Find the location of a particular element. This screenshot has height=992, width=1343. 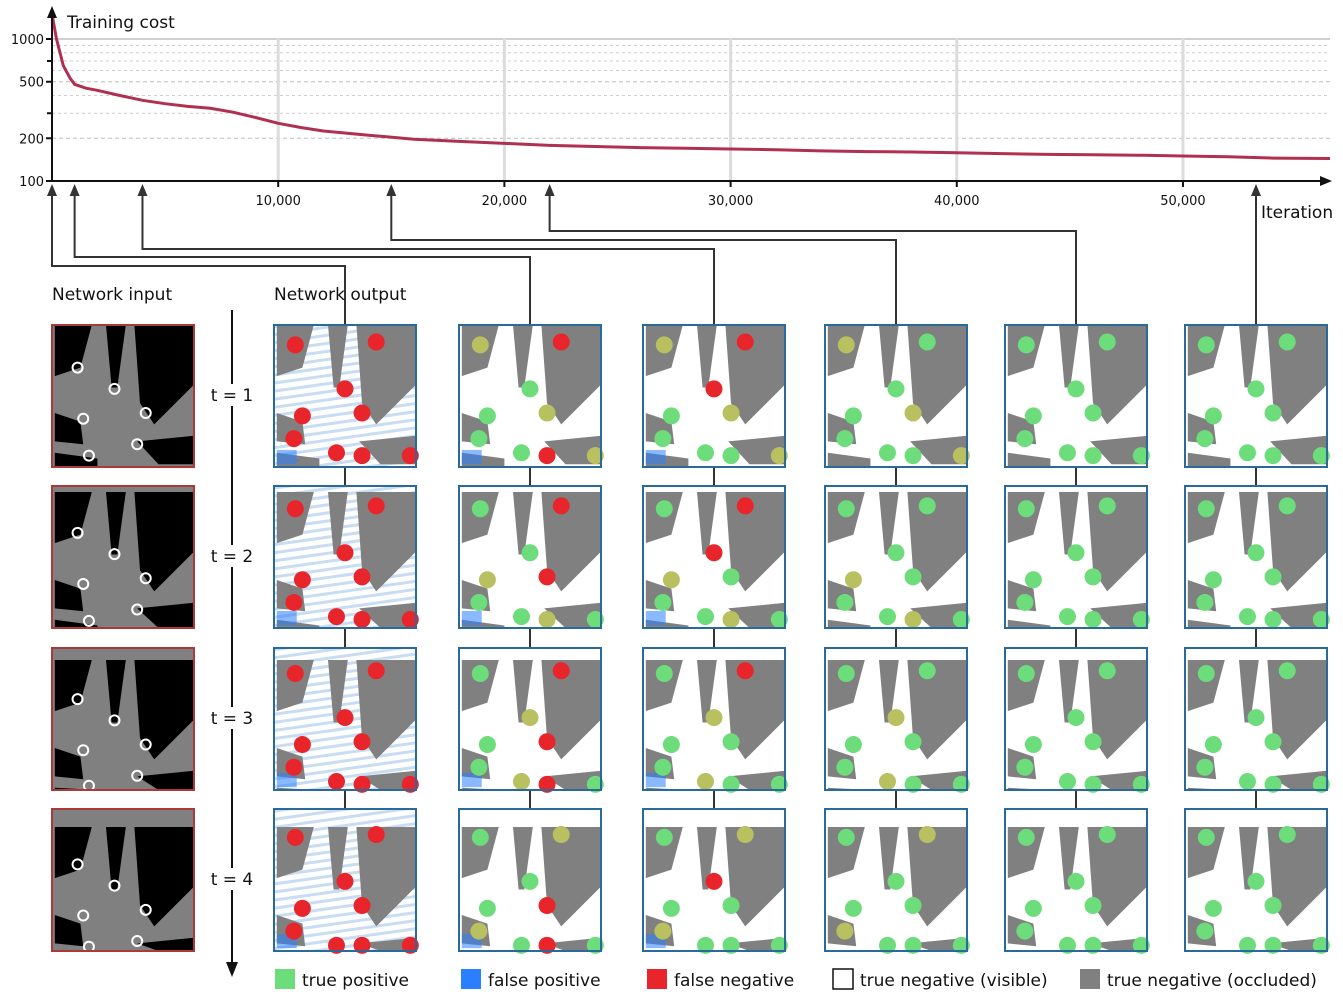

y-tick-label: 1000 is located at coordinates (27, 40).